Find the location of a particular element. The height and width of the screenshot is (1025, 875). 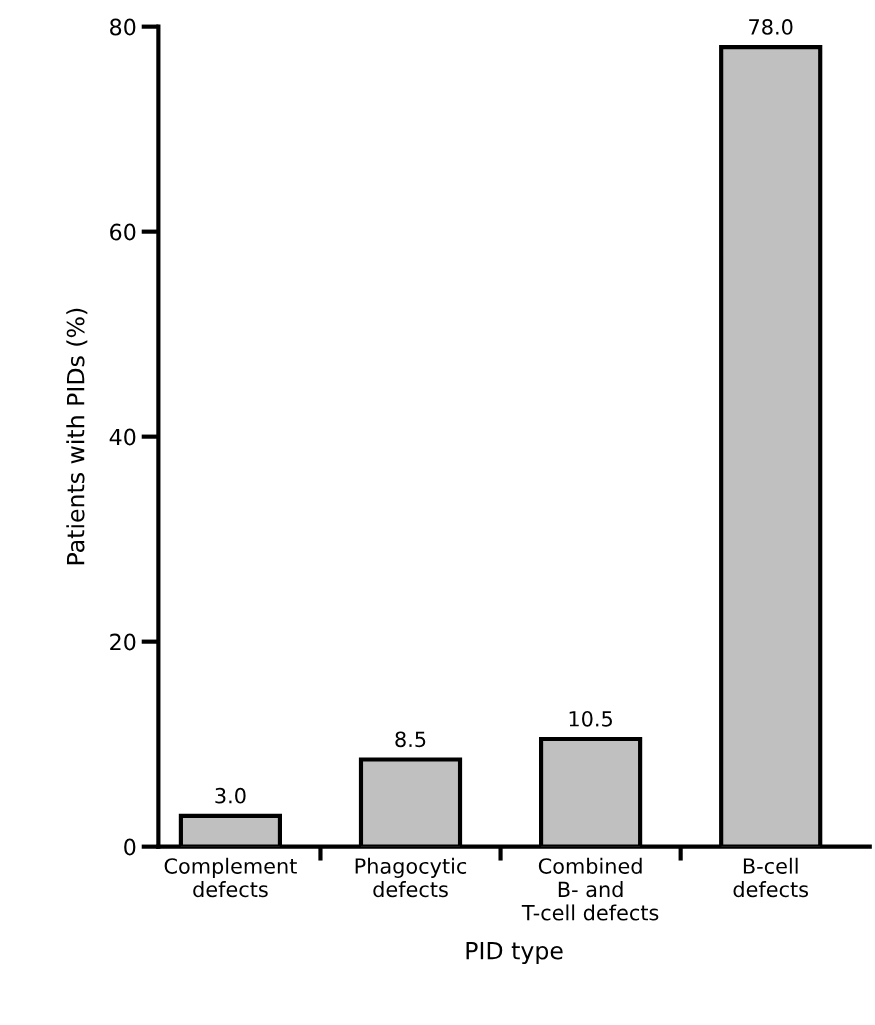

y-tick-label: 40 is located at coordinates (122, 437).